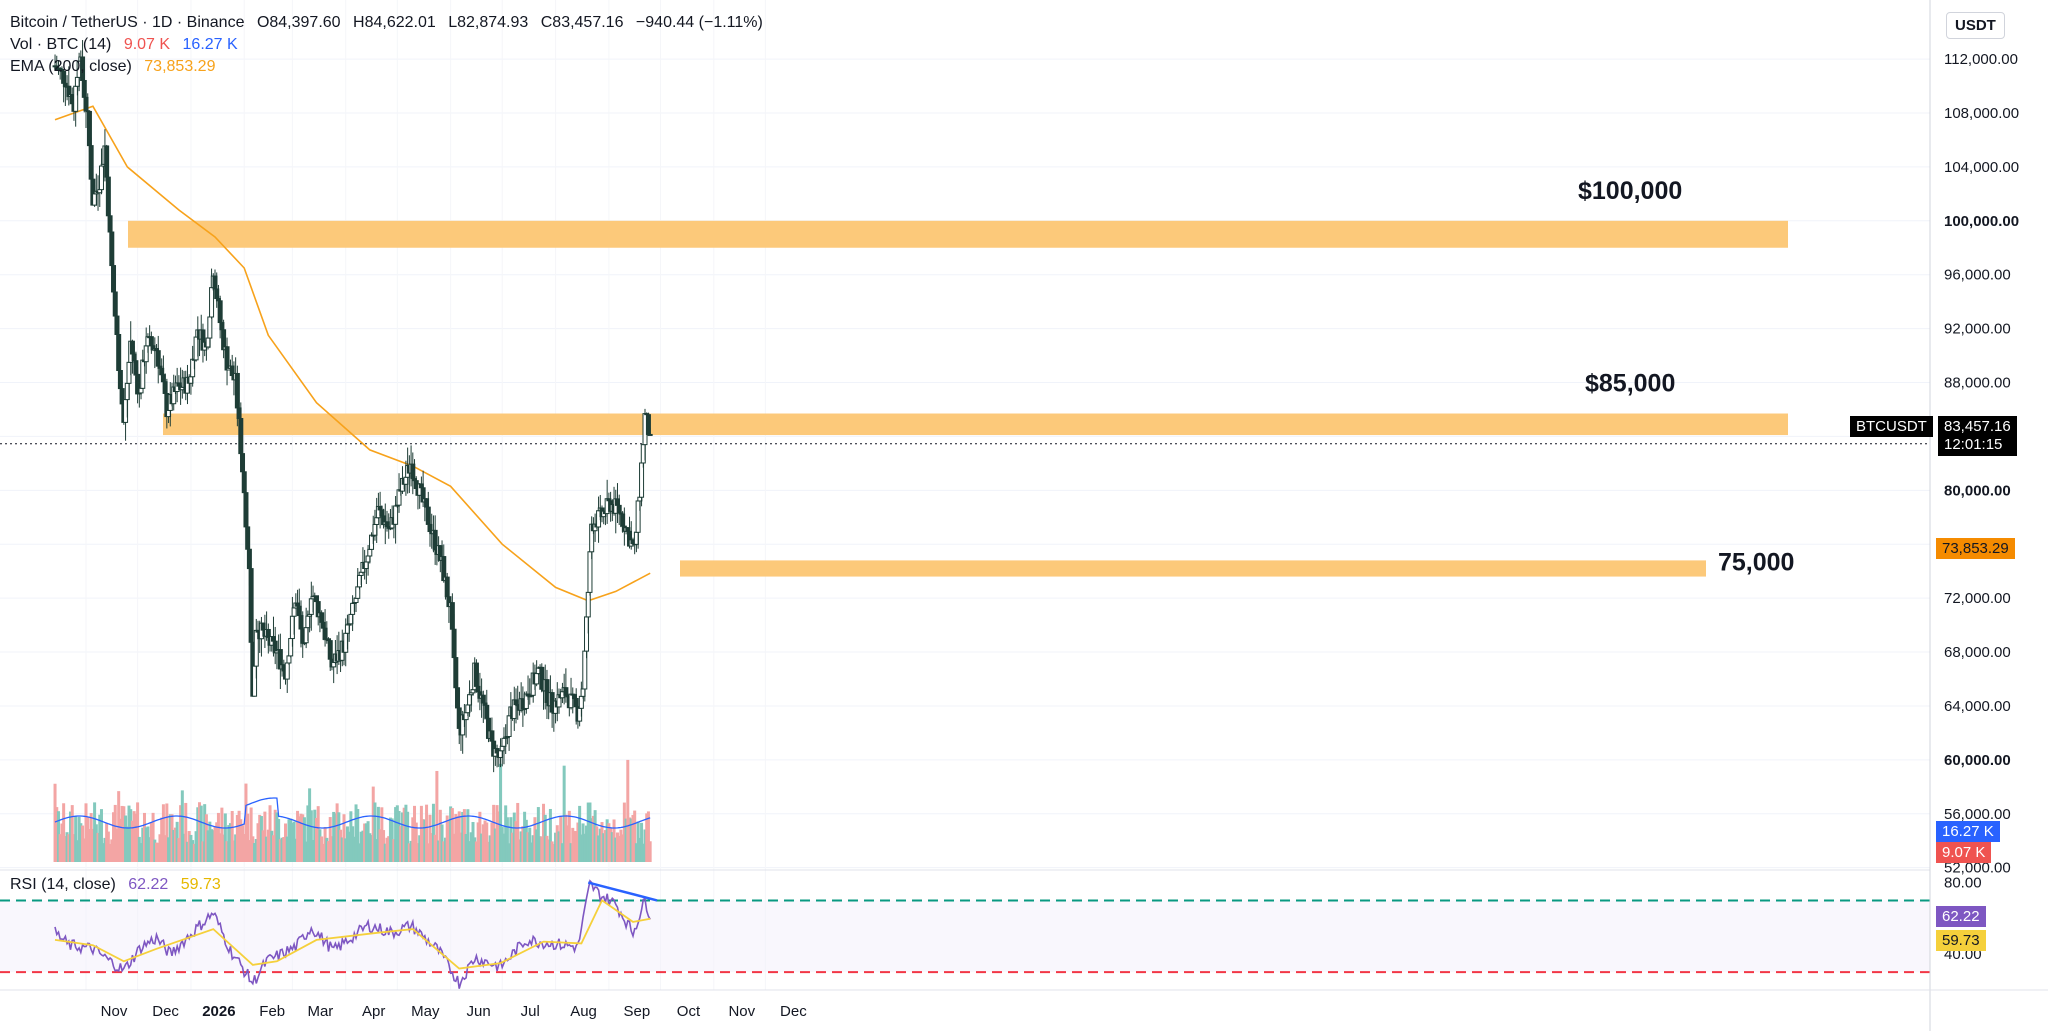 Image resolution: width=2048 pixels, height=1031 pixels. What do you see at coordinates (1975, 25) in the screenshot?
I see `currency-selector: USDT` at bounding box center [1975, 25].